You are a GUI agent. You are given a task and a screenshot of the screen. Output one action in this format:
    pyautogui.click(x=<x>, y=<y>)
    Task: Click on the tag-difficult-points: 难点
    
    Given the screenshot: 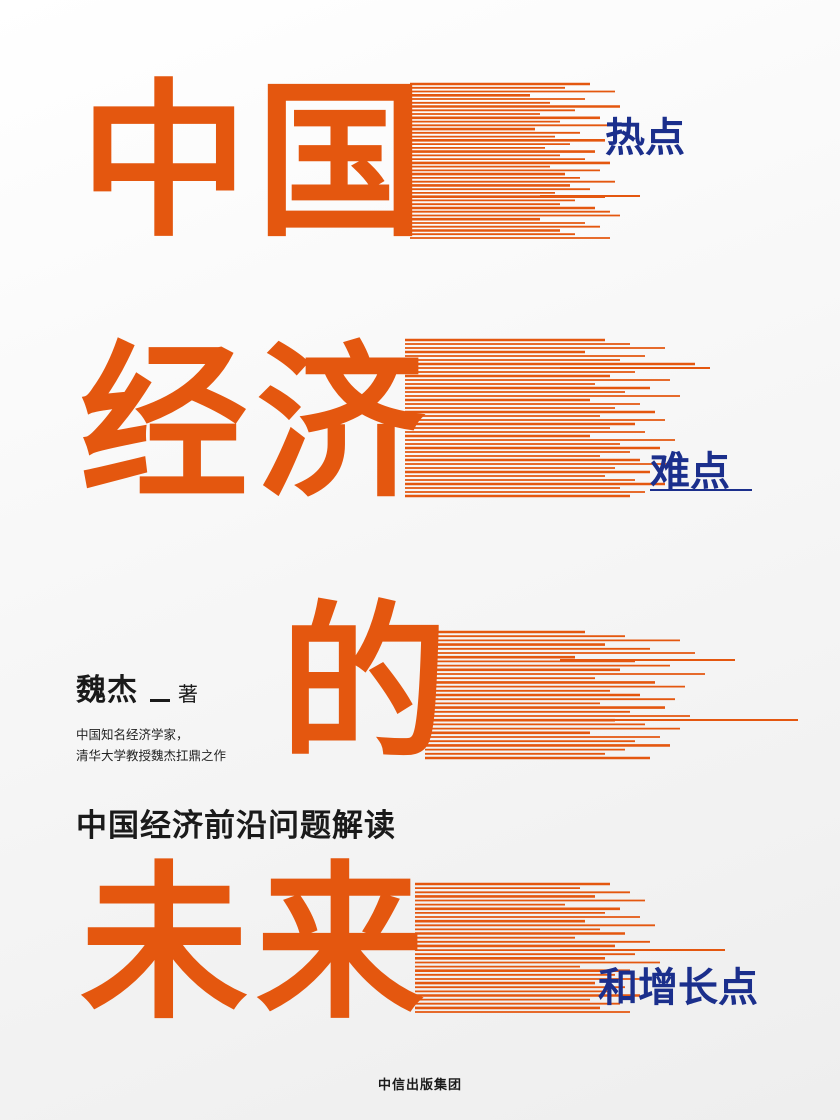 What is the action you would take?
    pyautogui.click(x=690, y=472)
    